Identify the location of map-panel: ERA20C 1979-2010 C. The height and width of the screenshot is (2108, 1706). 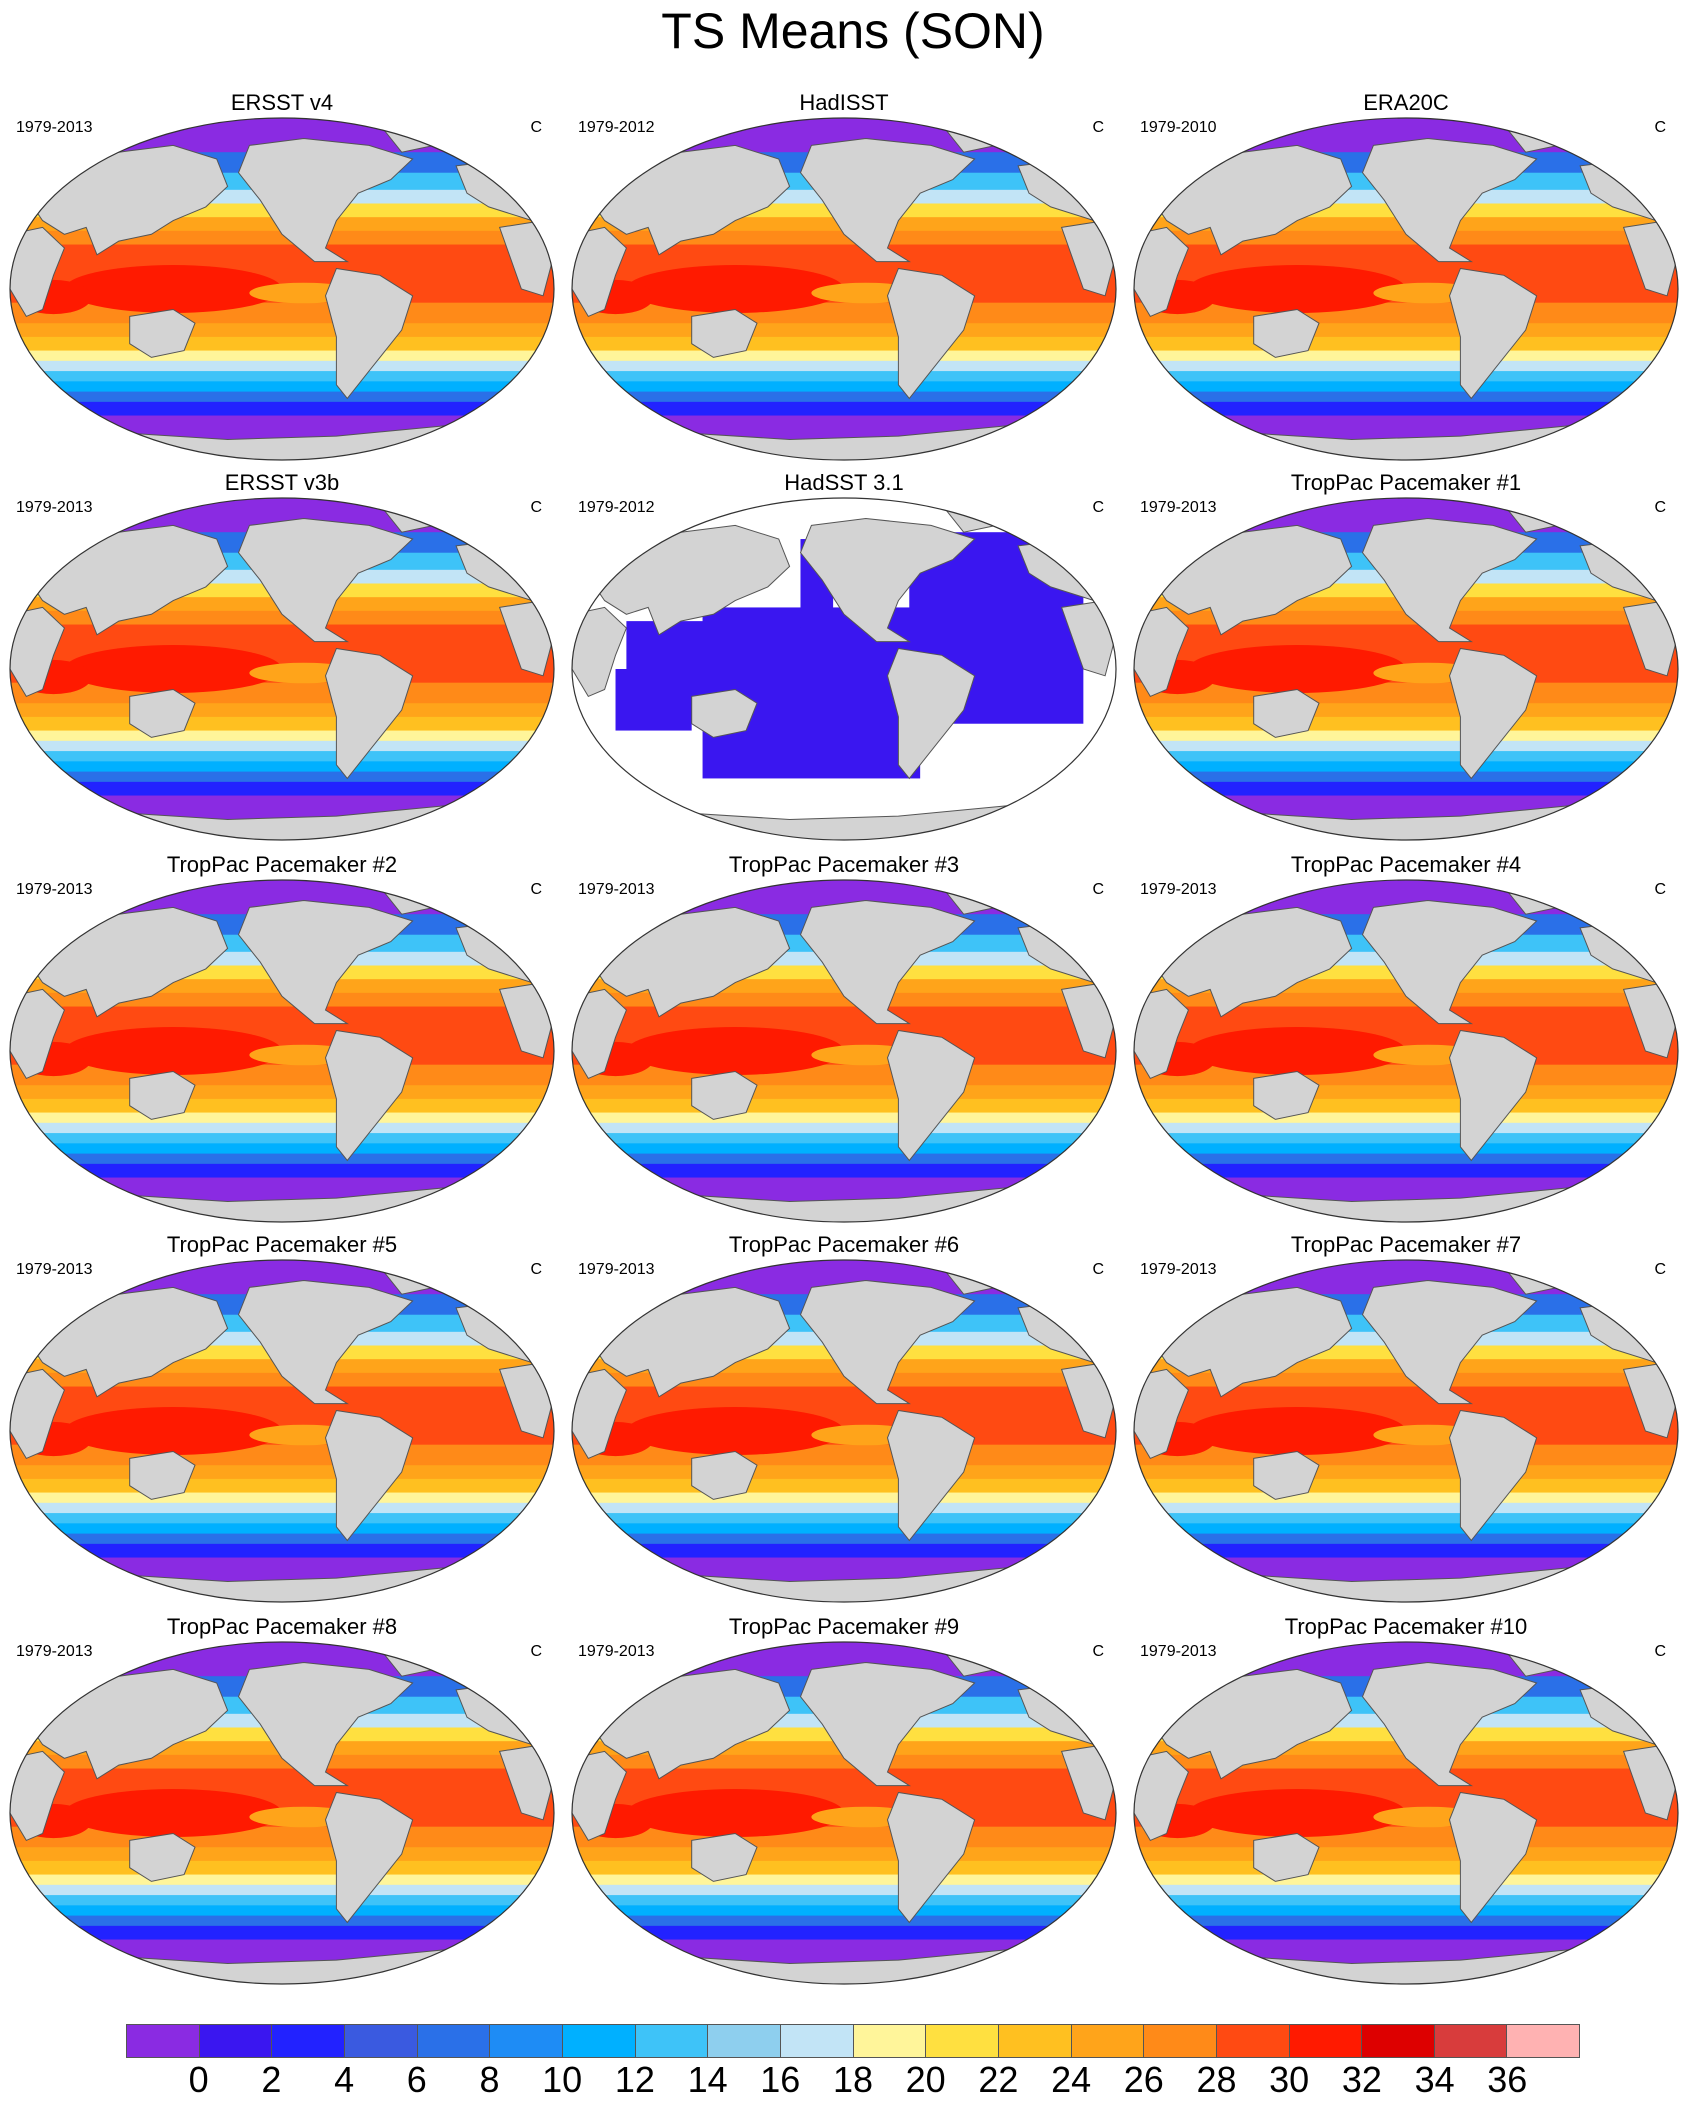
(1406, 279).